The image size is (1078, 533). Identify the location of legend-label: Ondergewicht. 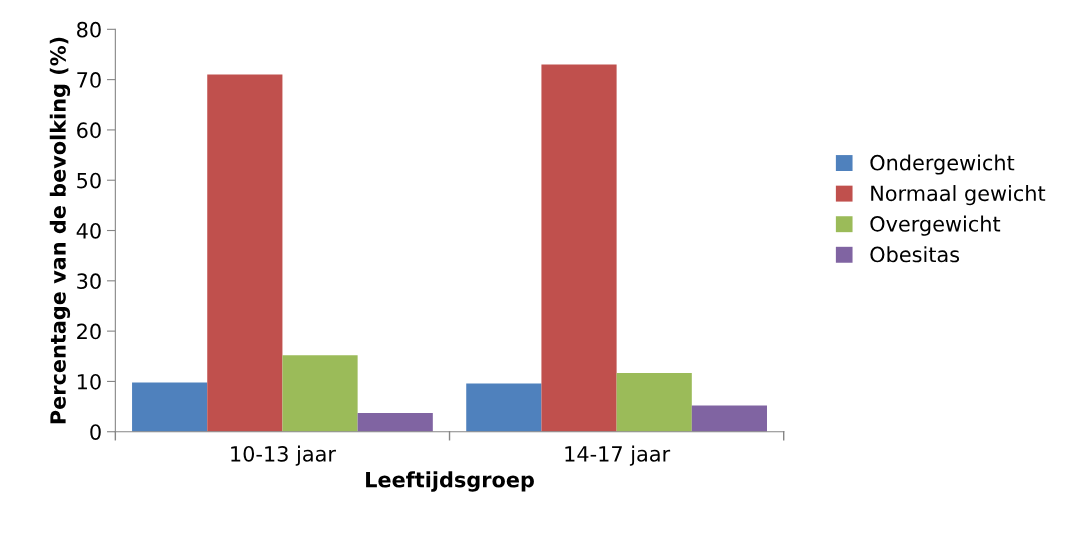
(942, 164).